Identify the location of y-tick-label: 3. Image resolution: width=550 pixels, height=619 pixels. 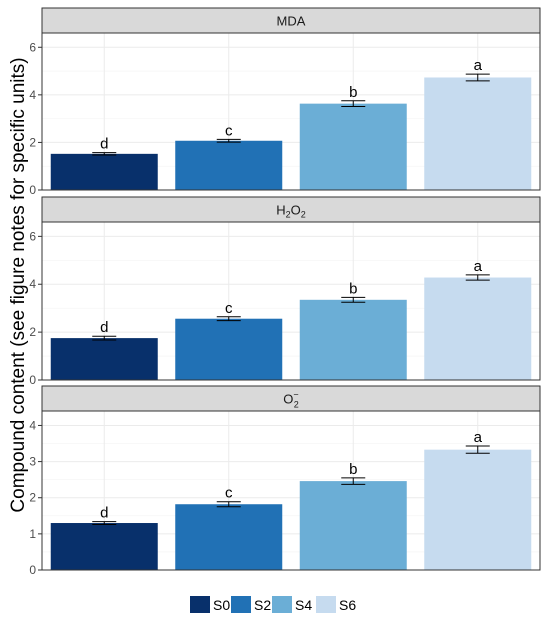
(32, 462).